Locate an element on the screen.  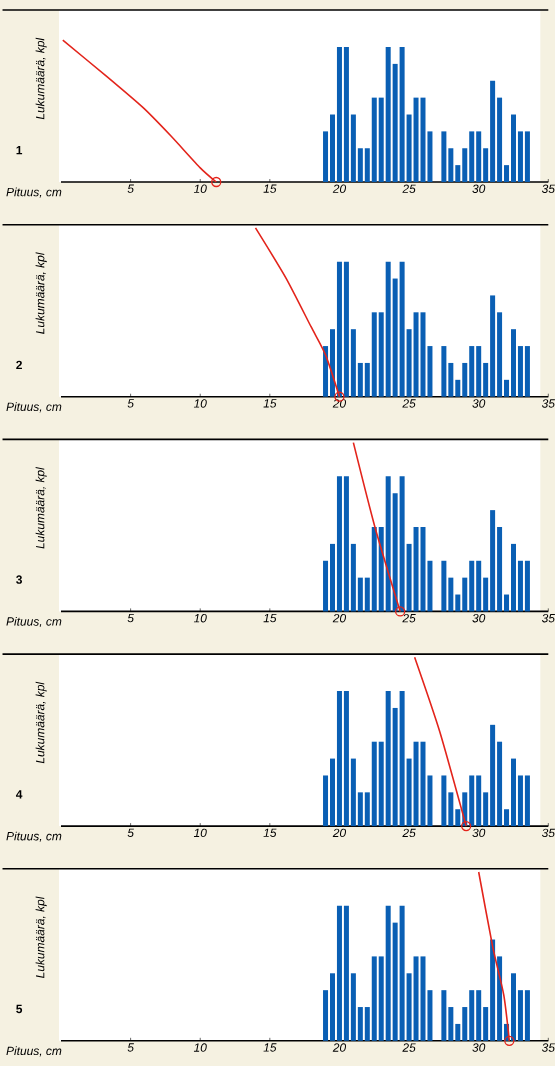
x-tick-label: 35 is located at coordinates (548, 618).